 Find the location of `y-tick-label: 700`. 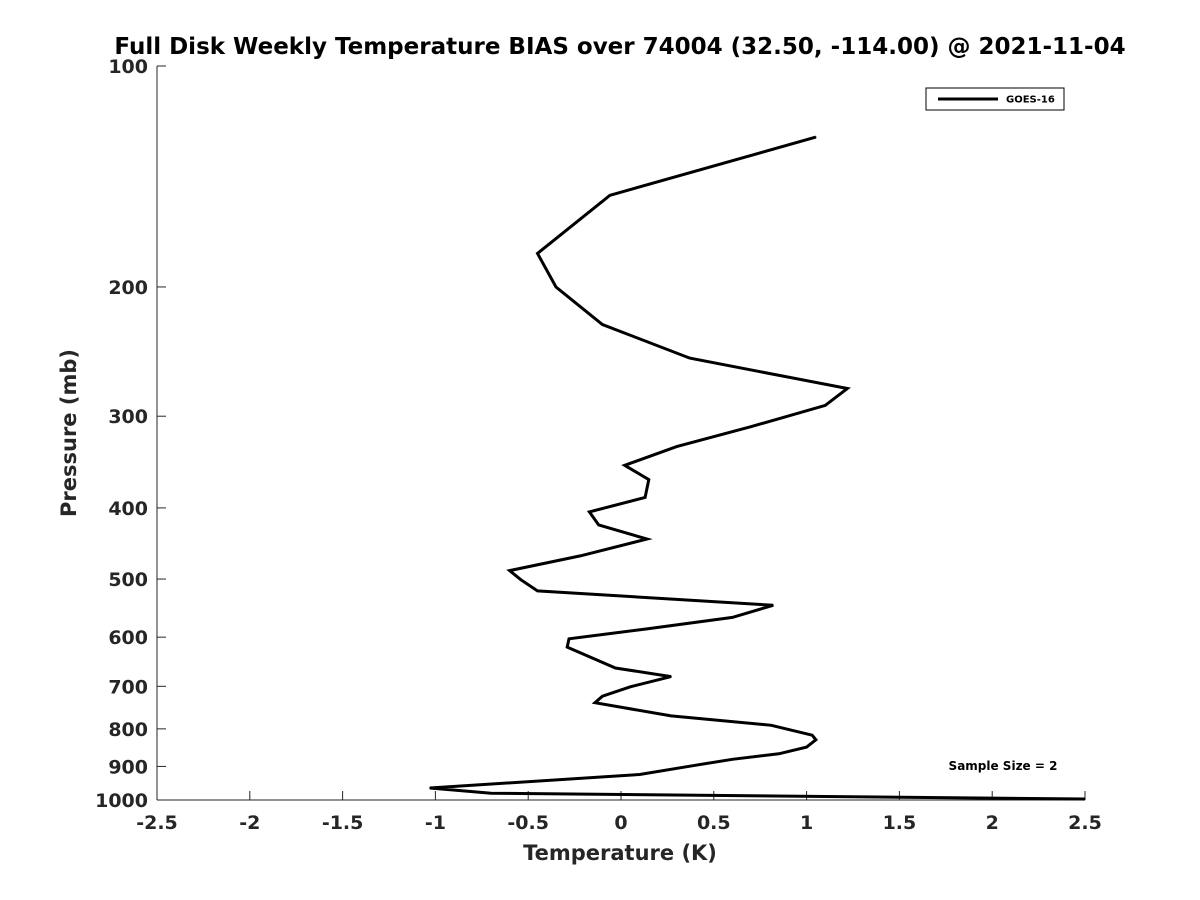

y-tick-label: 700 is located at coordinates (128, 687).